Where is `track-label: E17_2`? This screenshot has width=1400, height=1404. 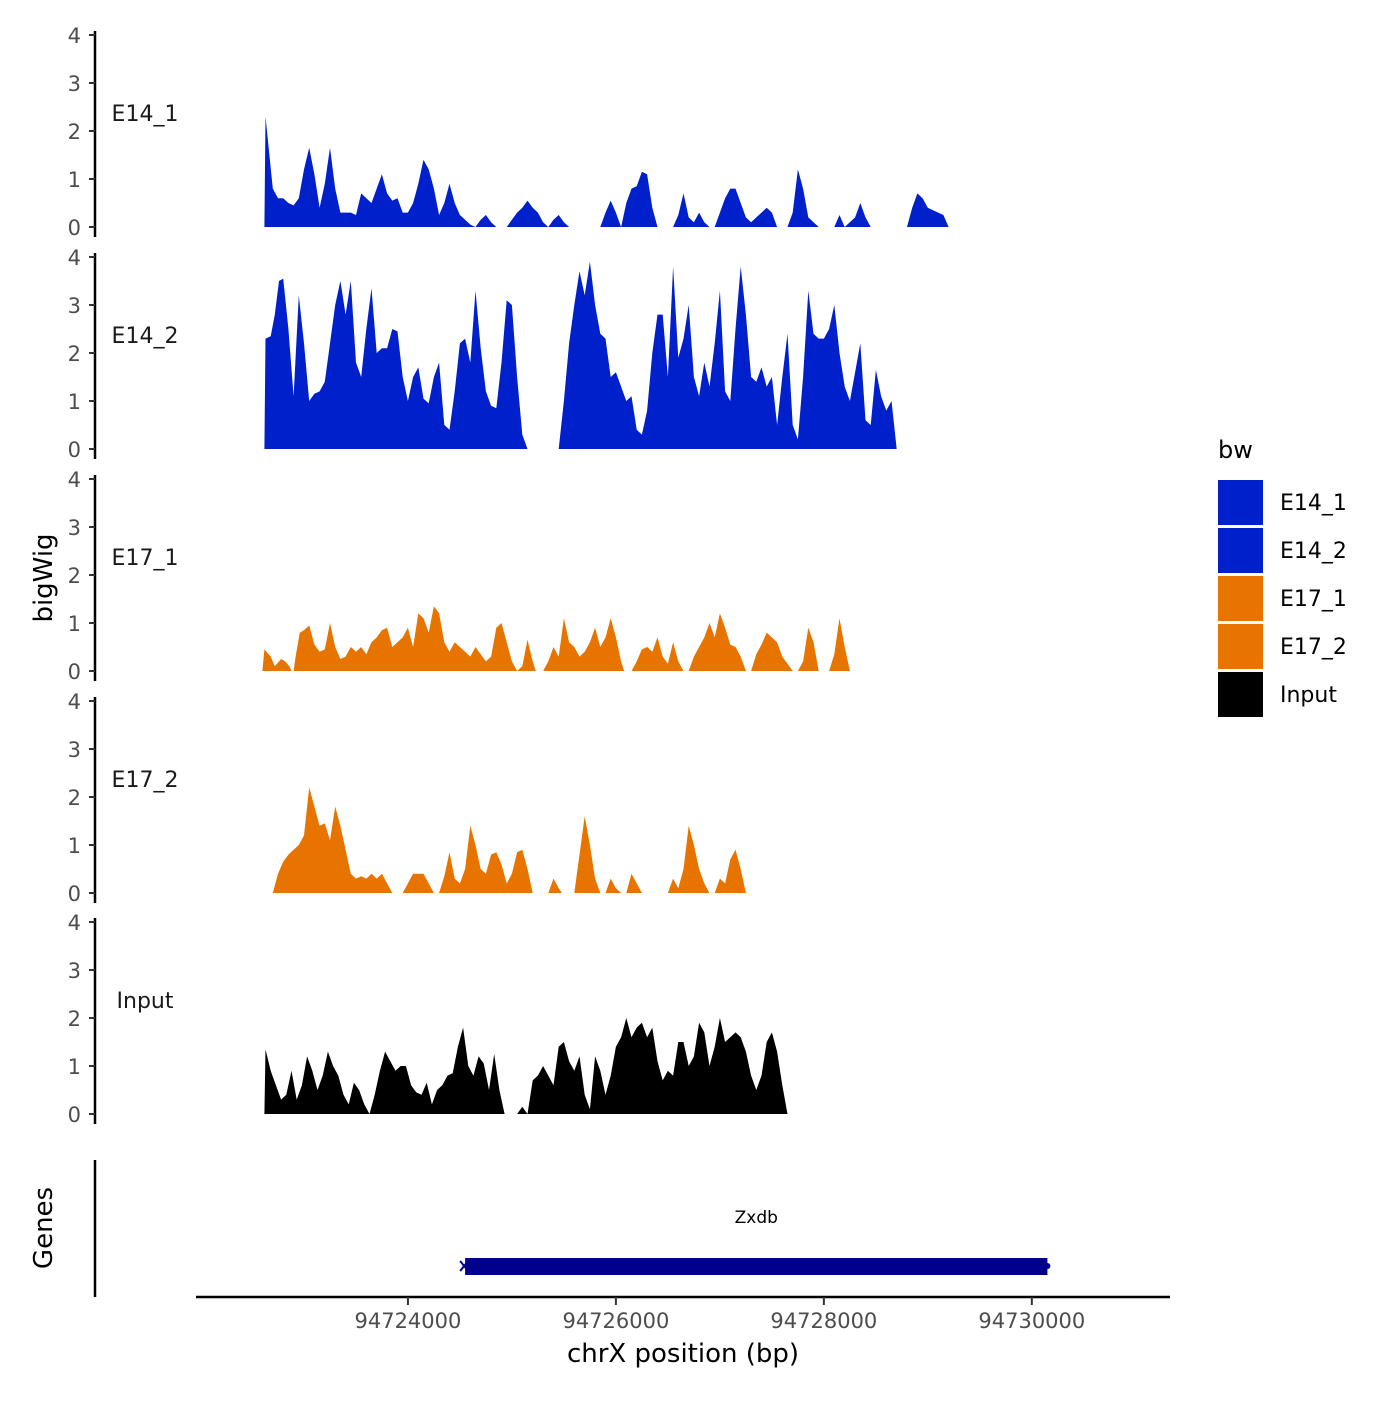
track-label: E17_2 is located at coordinates (145, 780).